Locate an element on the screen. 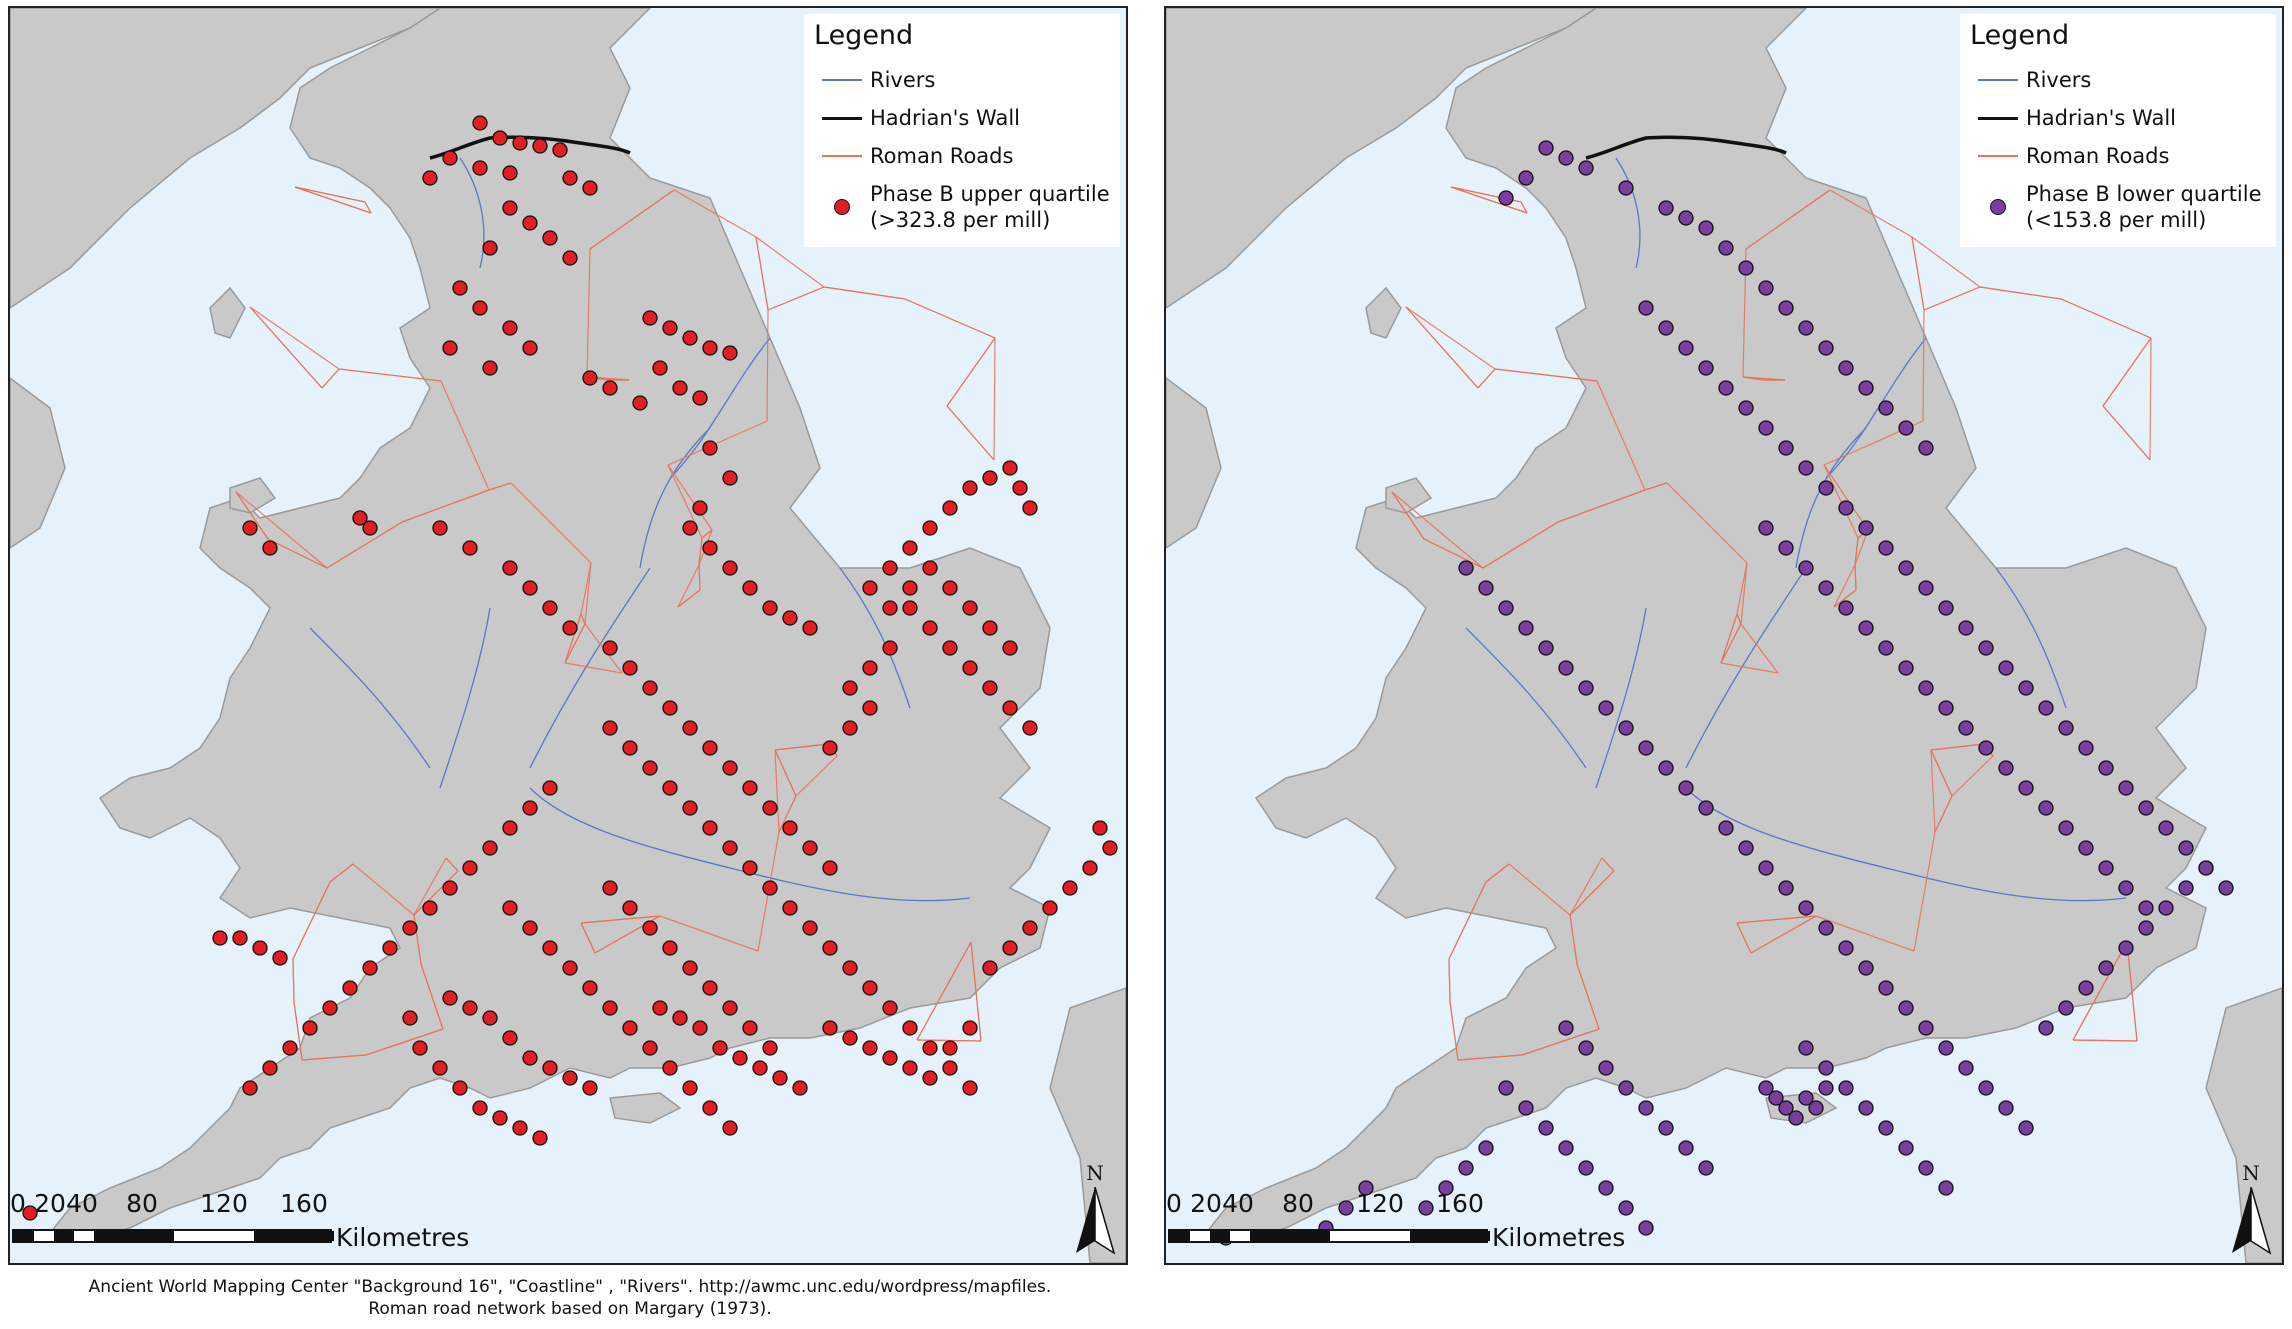 The height and width of the screenshot is (1329, 2292). legend-label: Roman Roads is located at coordinates (2098, 155).